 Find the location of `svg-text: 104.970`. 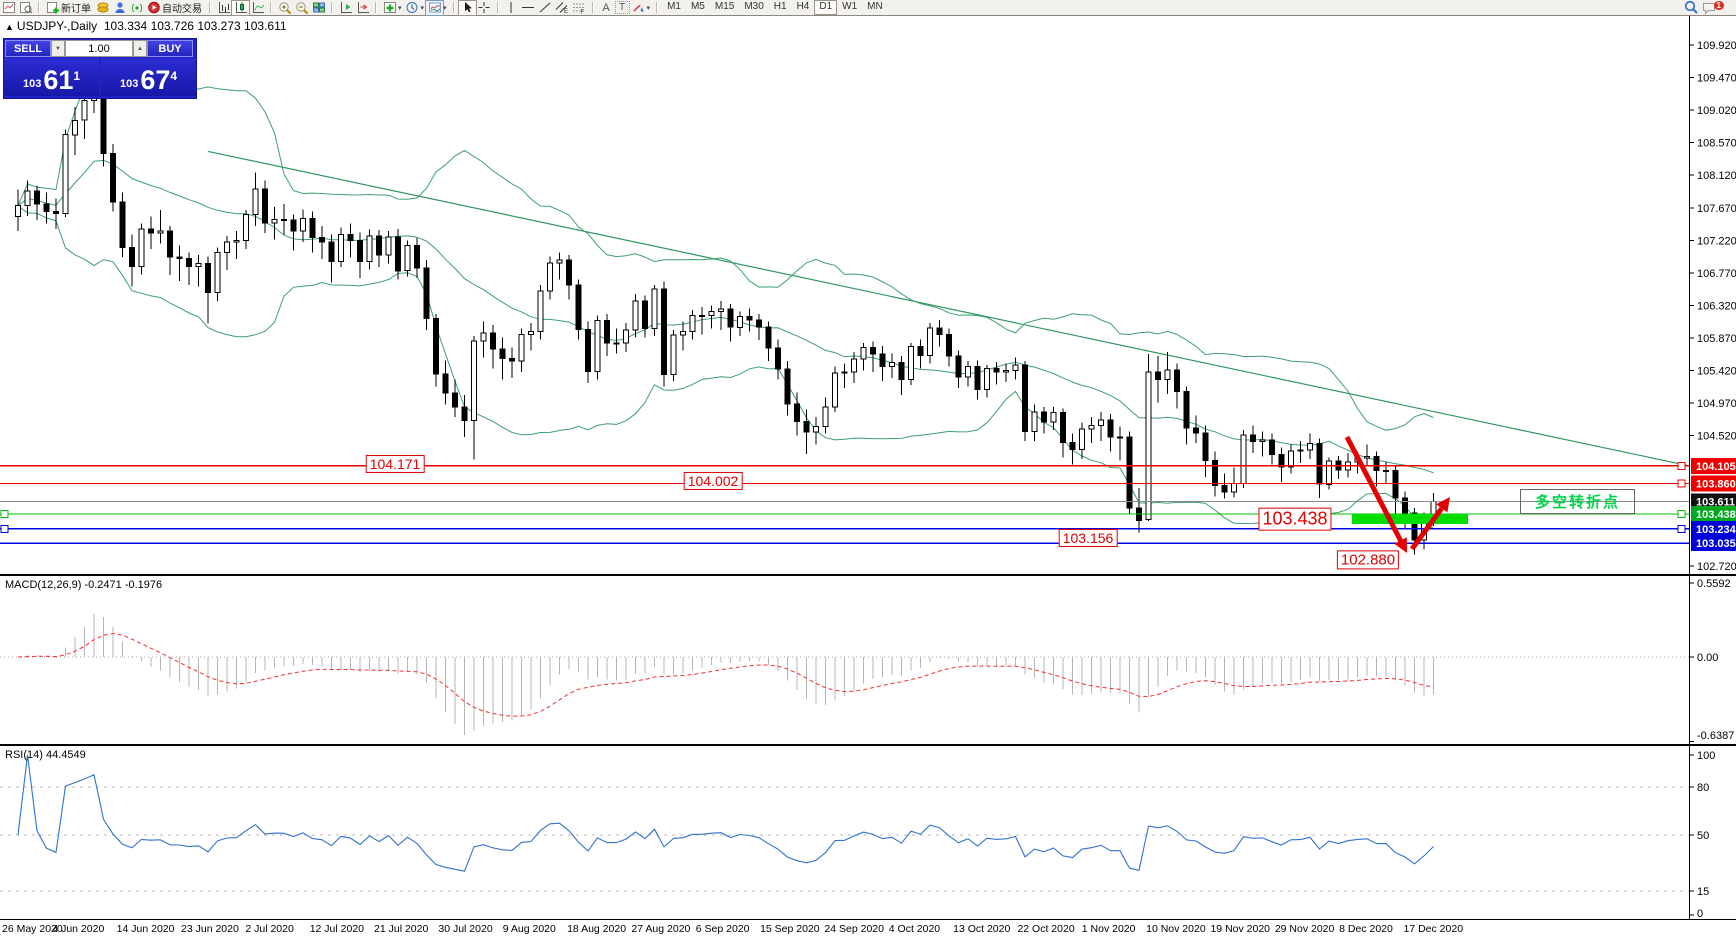

svg-text: 104.970 is located at coordinates (1716, 404).